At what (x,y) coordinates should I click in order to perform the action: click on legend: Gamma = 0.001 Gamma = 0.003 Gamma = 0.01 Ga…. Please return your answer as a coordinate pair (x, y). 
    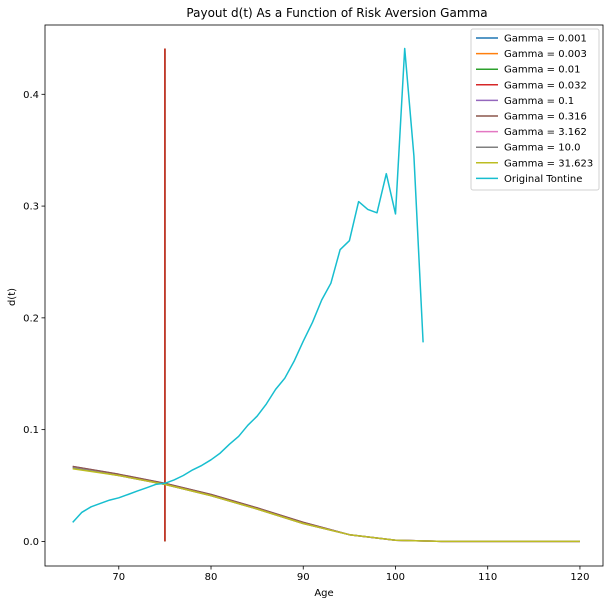
    Looking at the image, I should click on (535, 109).